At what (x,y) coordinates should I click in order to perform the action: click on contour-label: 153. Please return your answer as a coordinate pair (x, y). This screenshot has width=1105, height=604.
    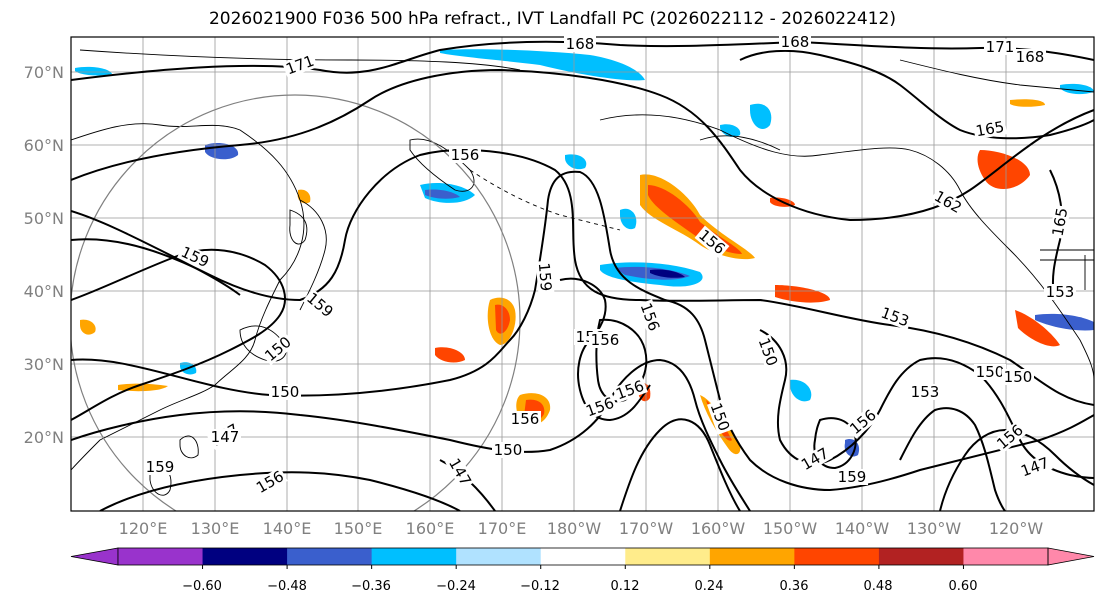
    Looking at the image, I should click on (1060, 292).